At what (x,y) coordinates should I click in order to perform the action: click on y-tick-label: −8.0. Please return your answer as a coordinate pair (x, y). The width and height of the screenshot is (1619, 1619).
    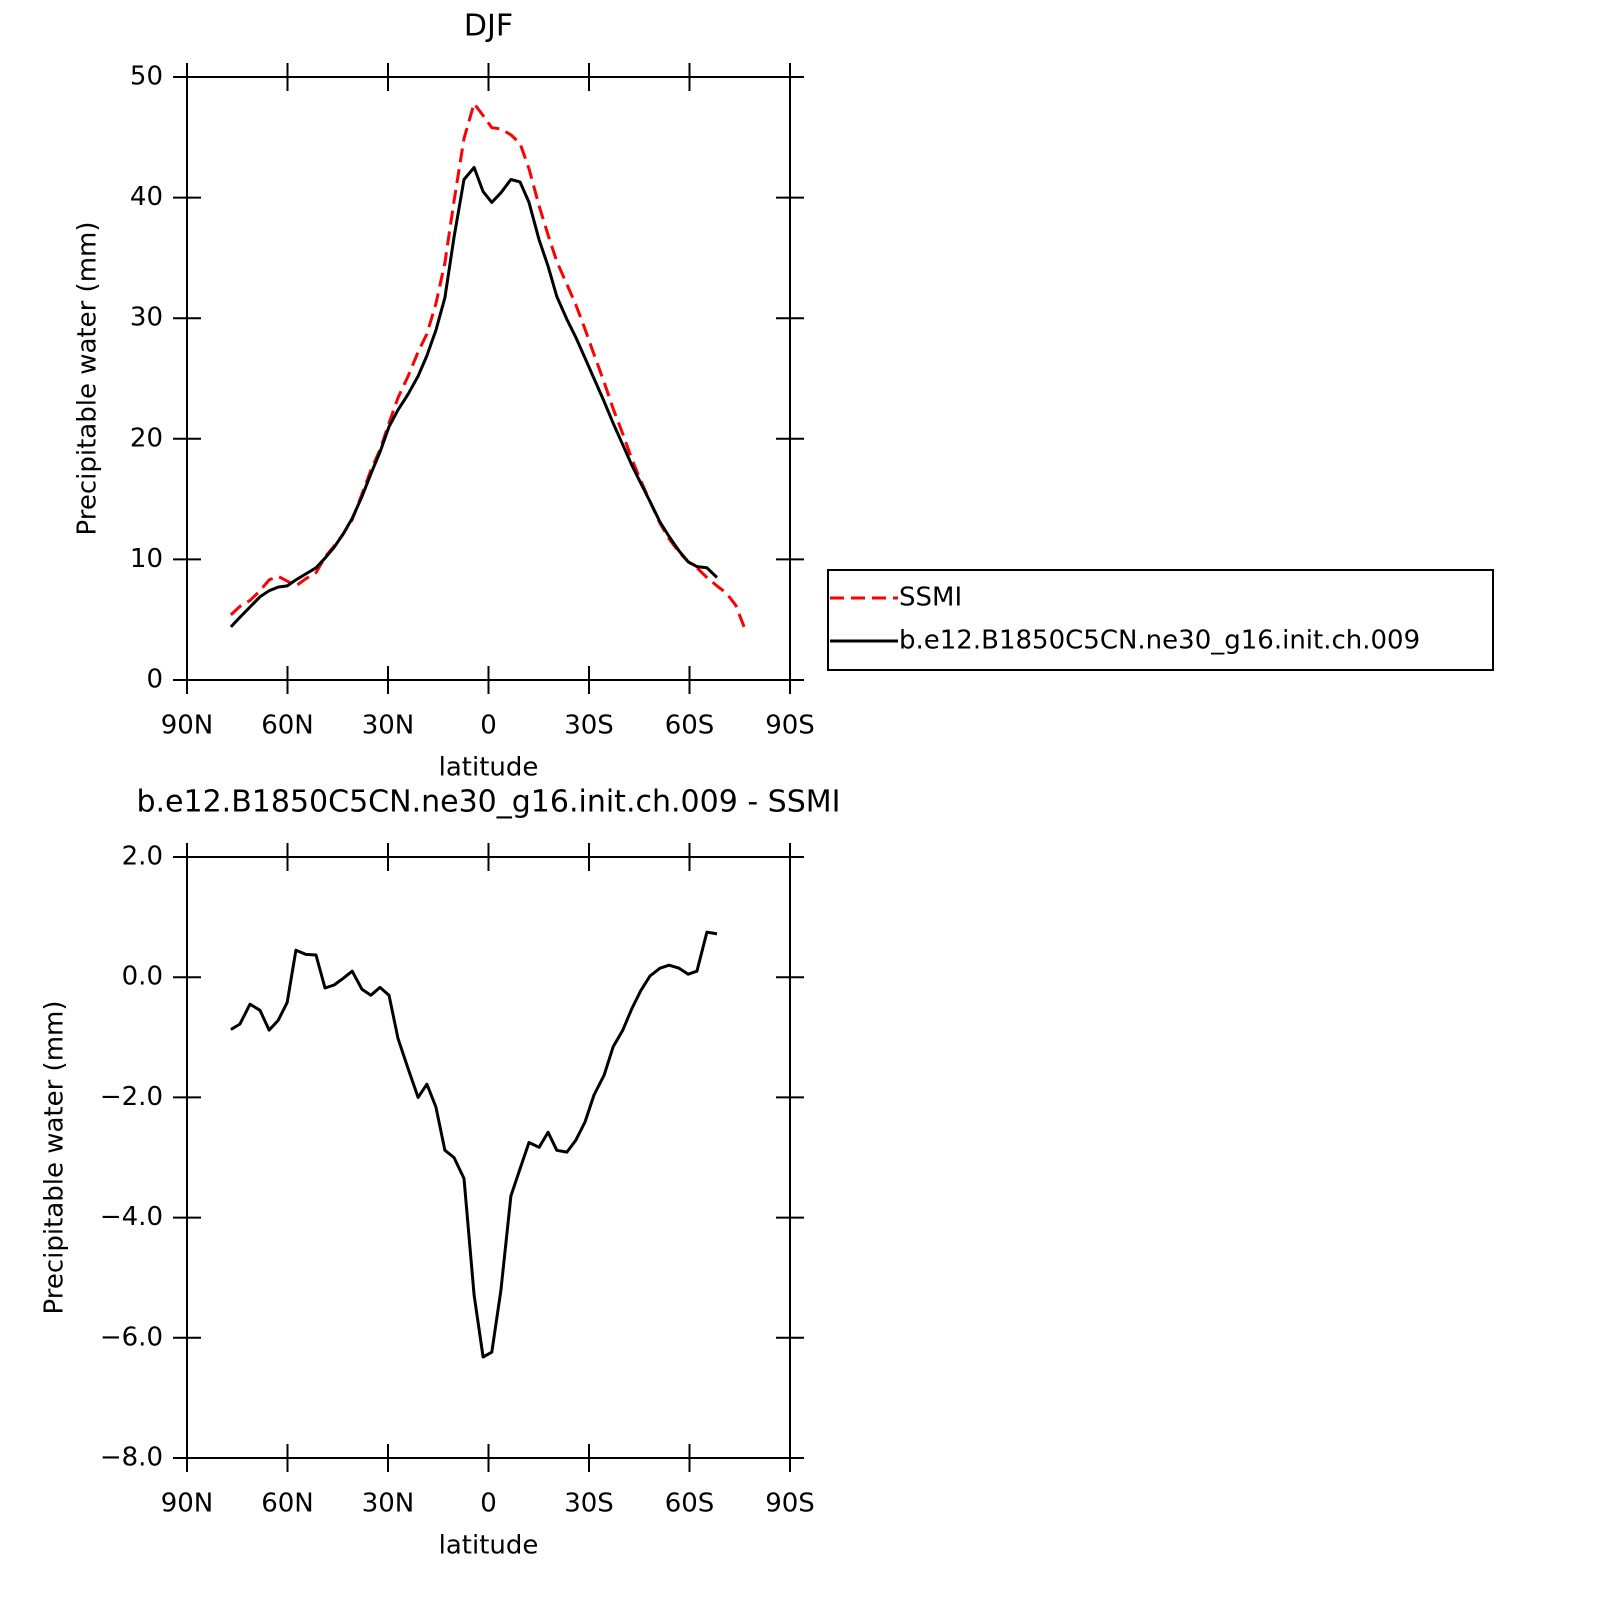
    Looking at the image, I should click on (131, 1458).